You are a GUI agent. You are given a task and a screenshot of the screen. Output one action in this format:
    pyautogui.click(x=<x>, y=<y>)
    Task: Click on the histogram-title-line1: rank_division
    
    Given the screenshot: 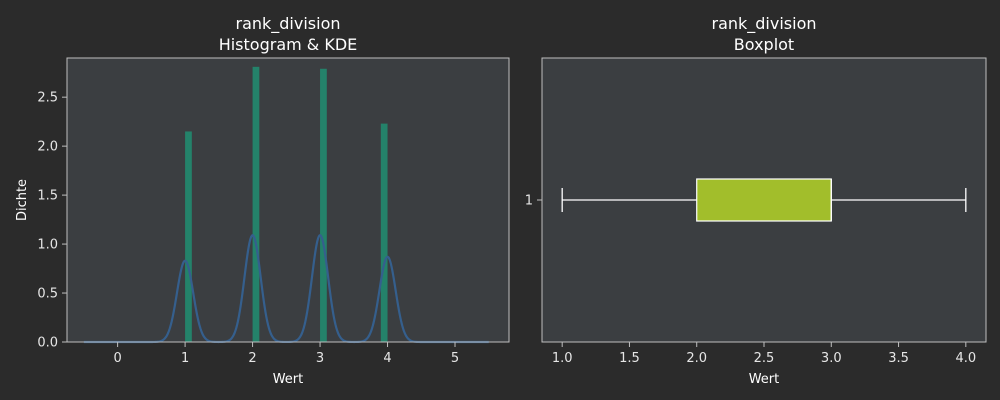 What is the action you would take?
    pyautogui.click(x=287, y=24)
    